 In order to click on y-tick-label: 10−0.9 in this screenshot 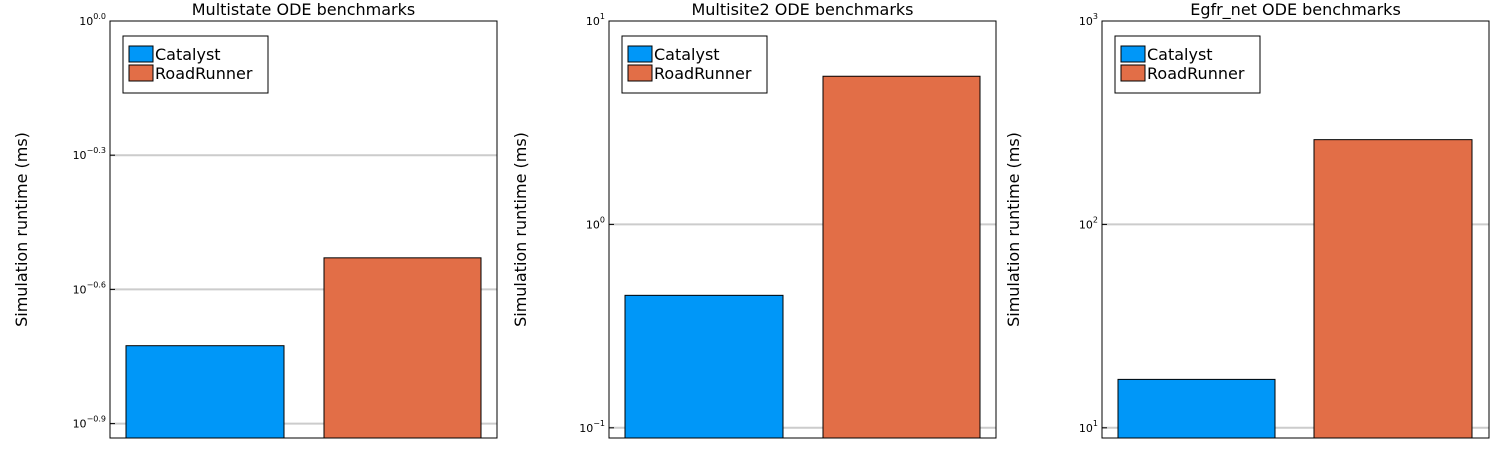, I will do `click(89, 423)`.